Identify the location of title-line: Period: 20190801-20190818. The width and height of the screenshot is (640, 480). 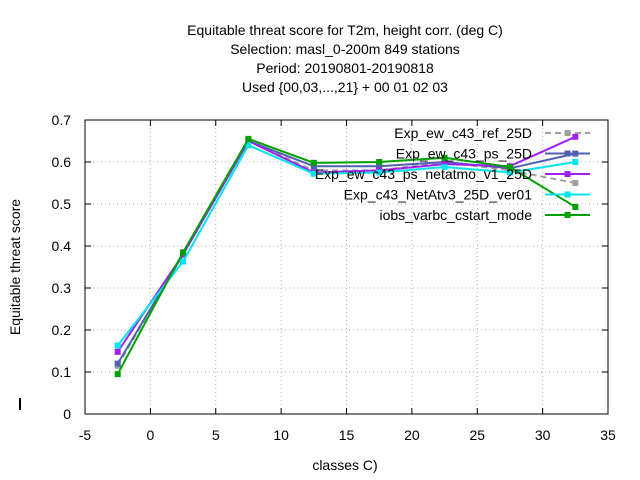
(345, 68).